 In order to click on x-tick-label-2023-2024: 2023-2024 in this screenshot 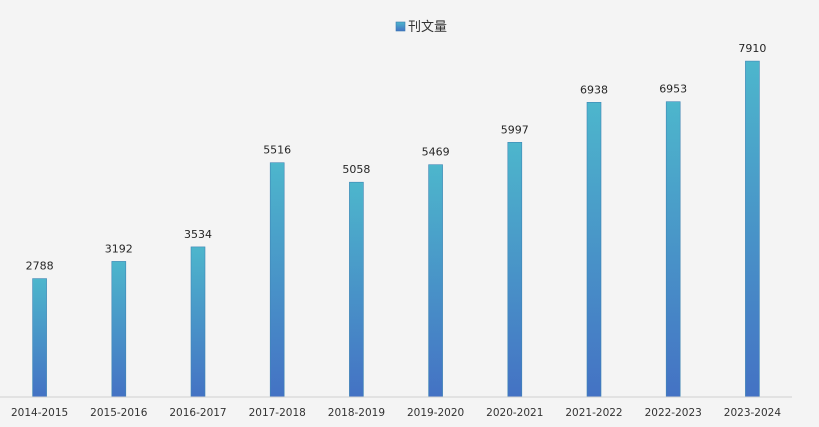, I will do `click(753, 413)`.